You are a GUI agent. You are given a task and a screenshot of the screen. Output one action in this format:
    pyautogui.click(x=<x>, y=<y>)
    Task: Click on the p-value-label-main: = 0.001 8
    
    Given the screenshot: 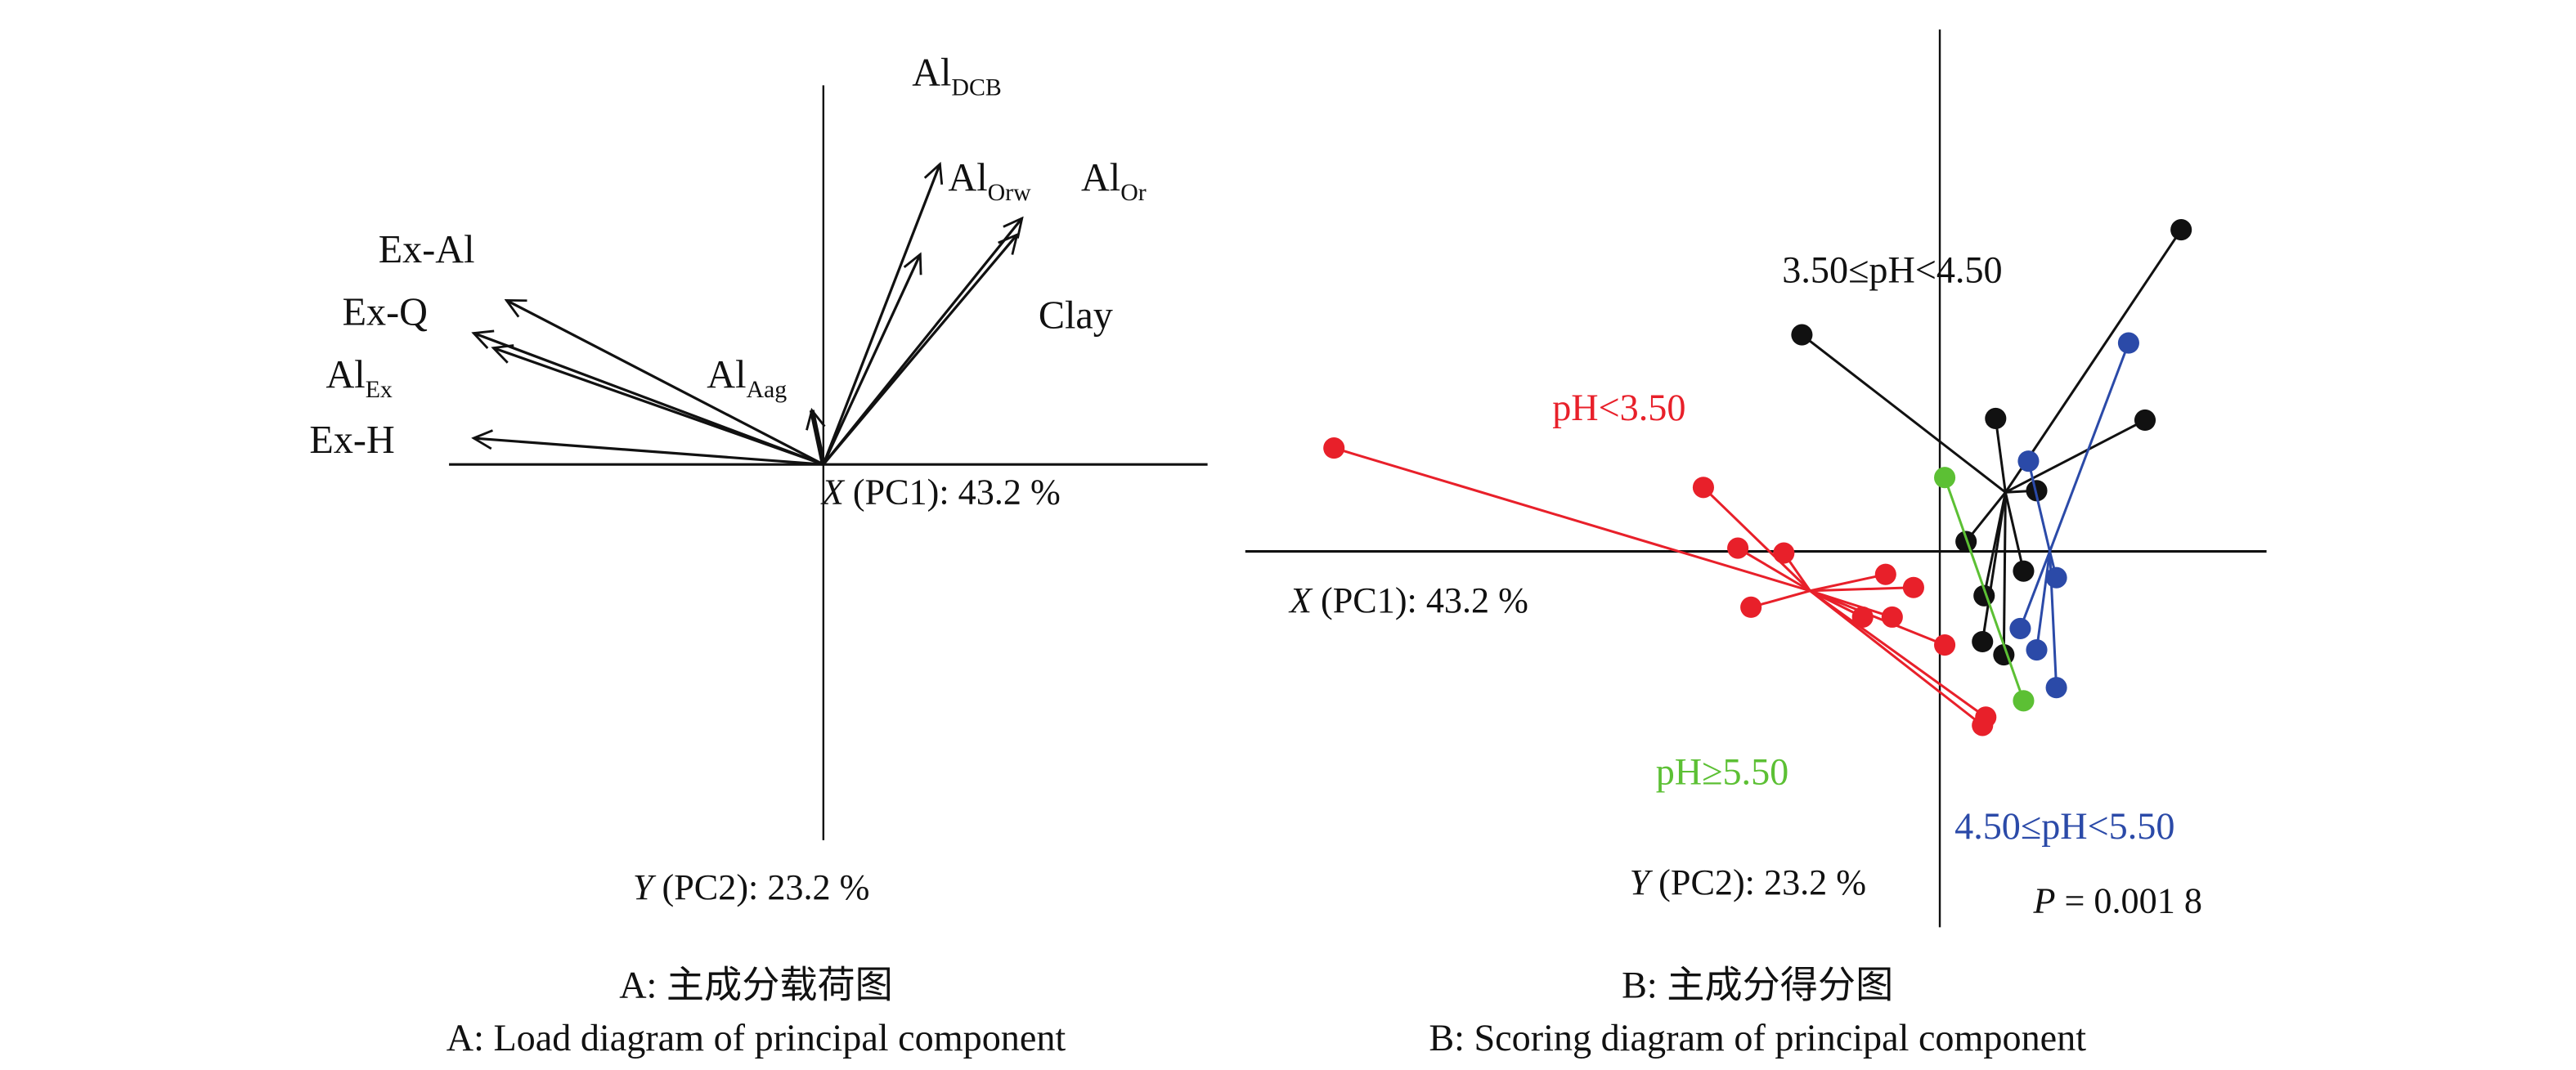 What is the action you would take?
    pyautogui.click(x=2128, y=900)
    